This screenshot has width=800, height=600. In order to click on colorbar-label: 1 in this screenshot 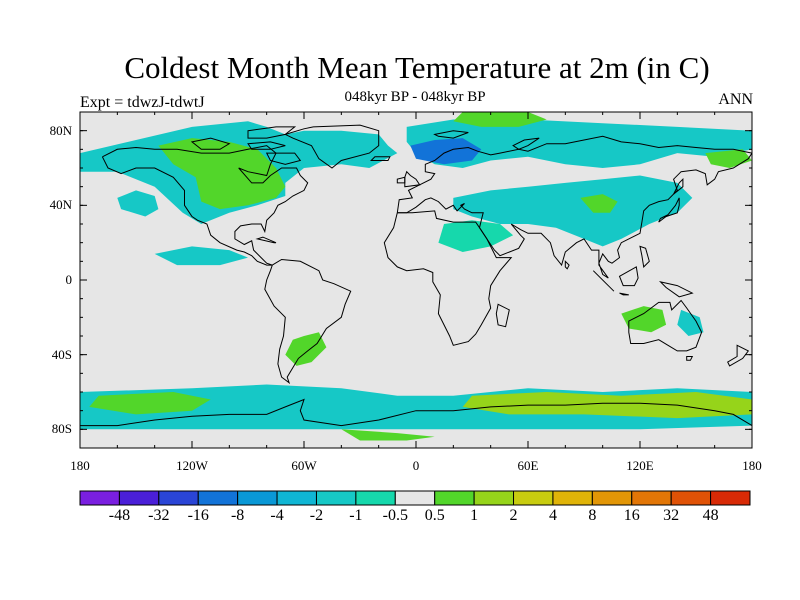, I will do `click(474, 515)`.